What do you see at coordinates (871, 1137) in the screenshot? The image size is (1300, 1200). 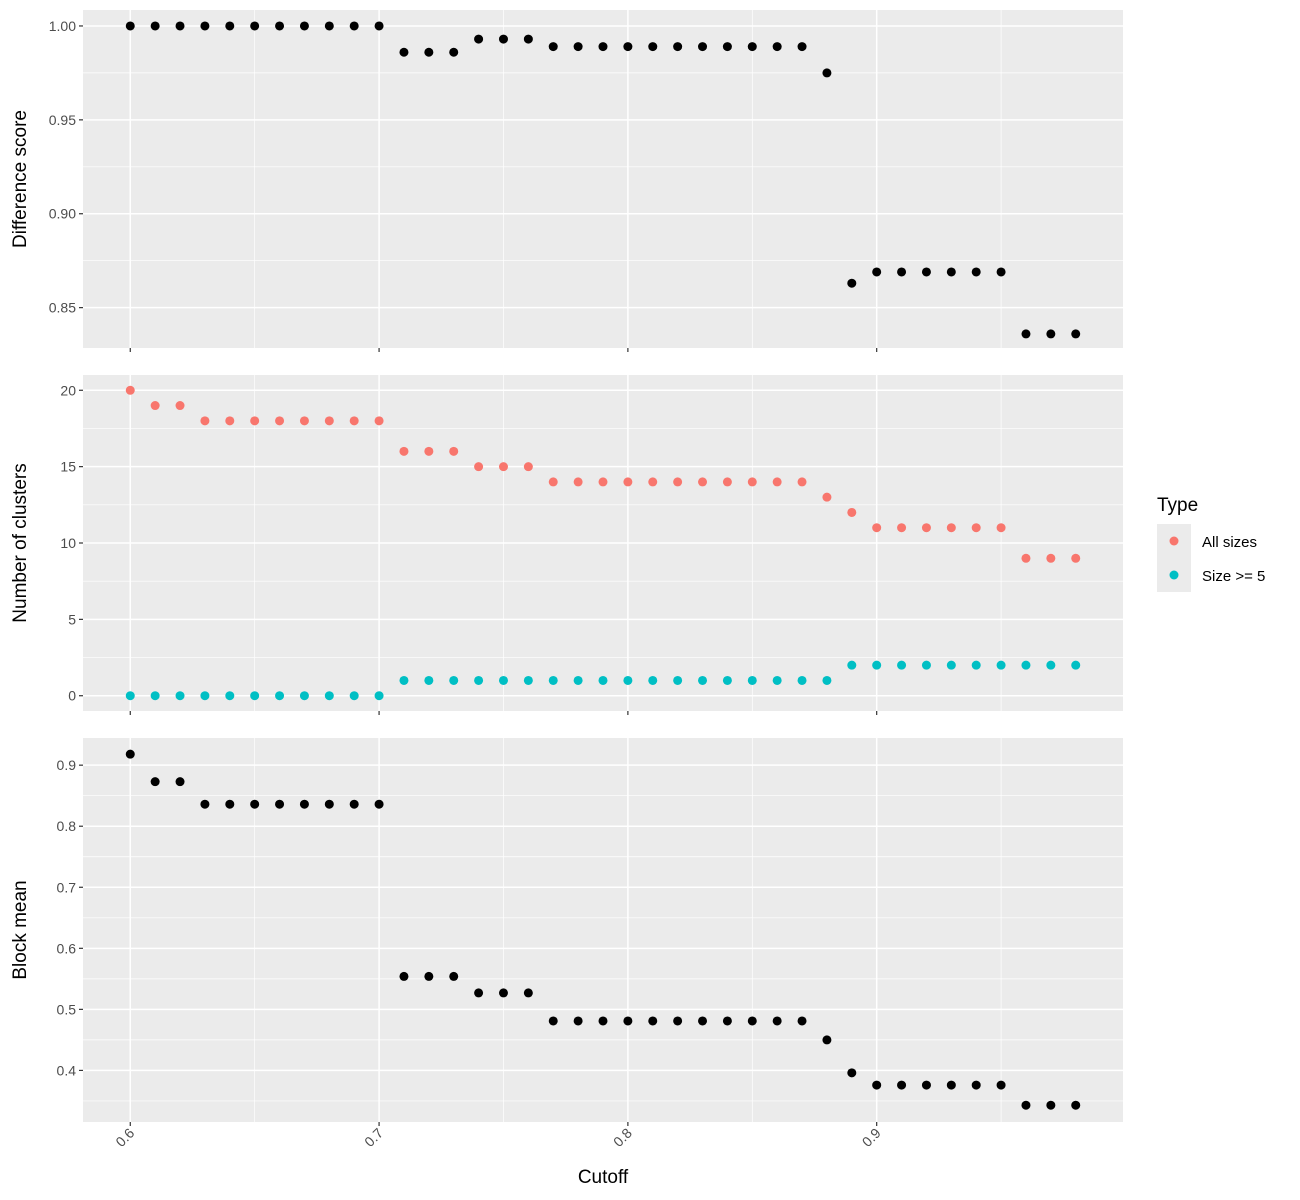 I see `x-tick-label: 0.9` at bounding box center [871, 1137].